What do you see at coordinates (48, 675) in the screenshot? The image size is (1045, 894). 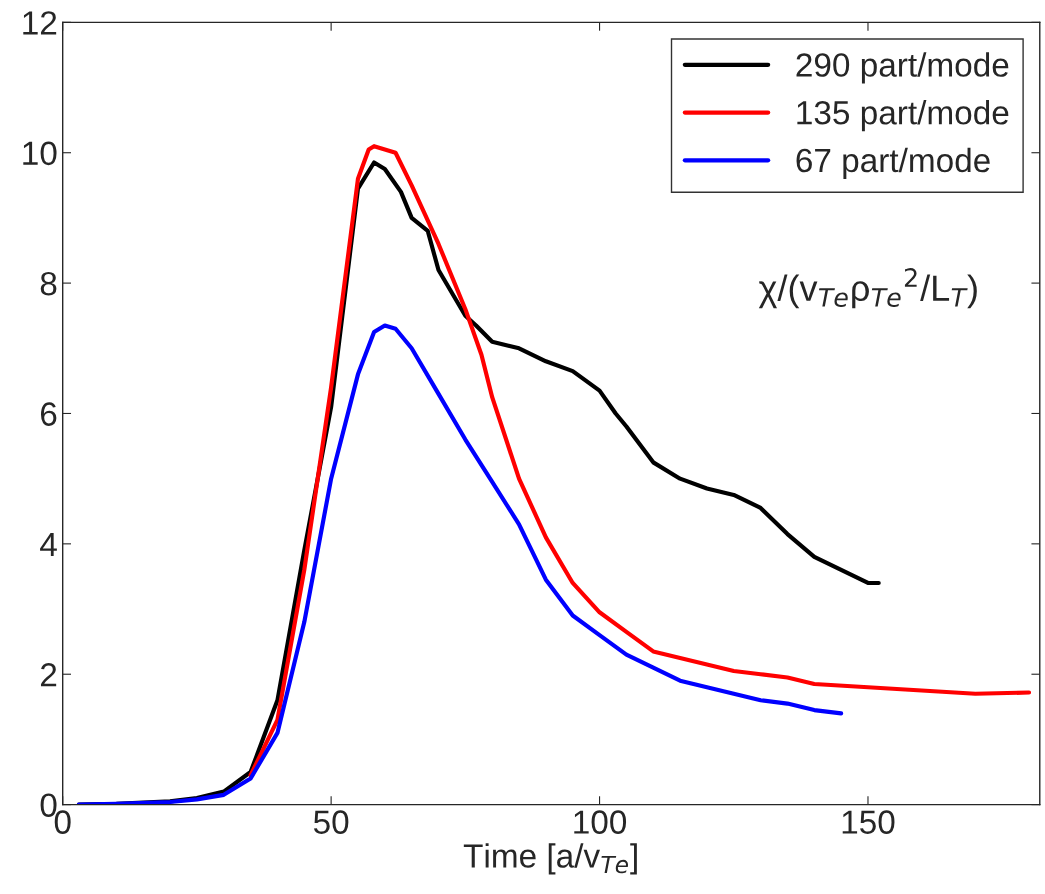 I see `y-tick-label: 2` at bounding box center [48, 675].